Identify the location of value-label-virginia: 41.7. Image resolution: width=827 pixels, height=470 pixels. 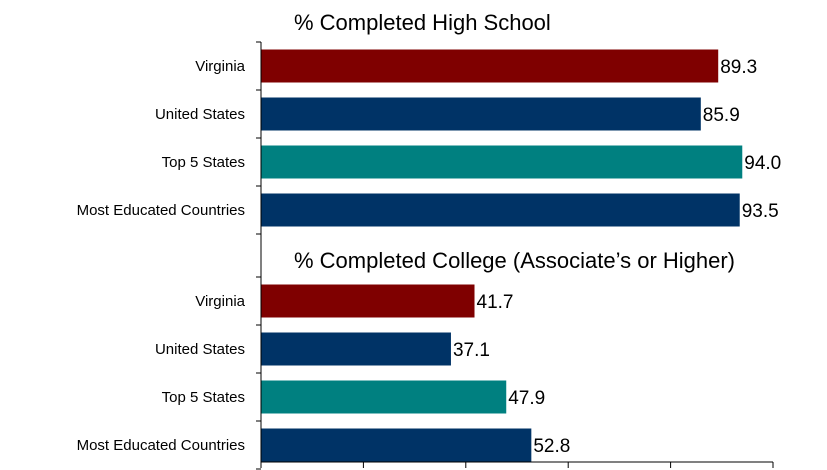
(495, 302).